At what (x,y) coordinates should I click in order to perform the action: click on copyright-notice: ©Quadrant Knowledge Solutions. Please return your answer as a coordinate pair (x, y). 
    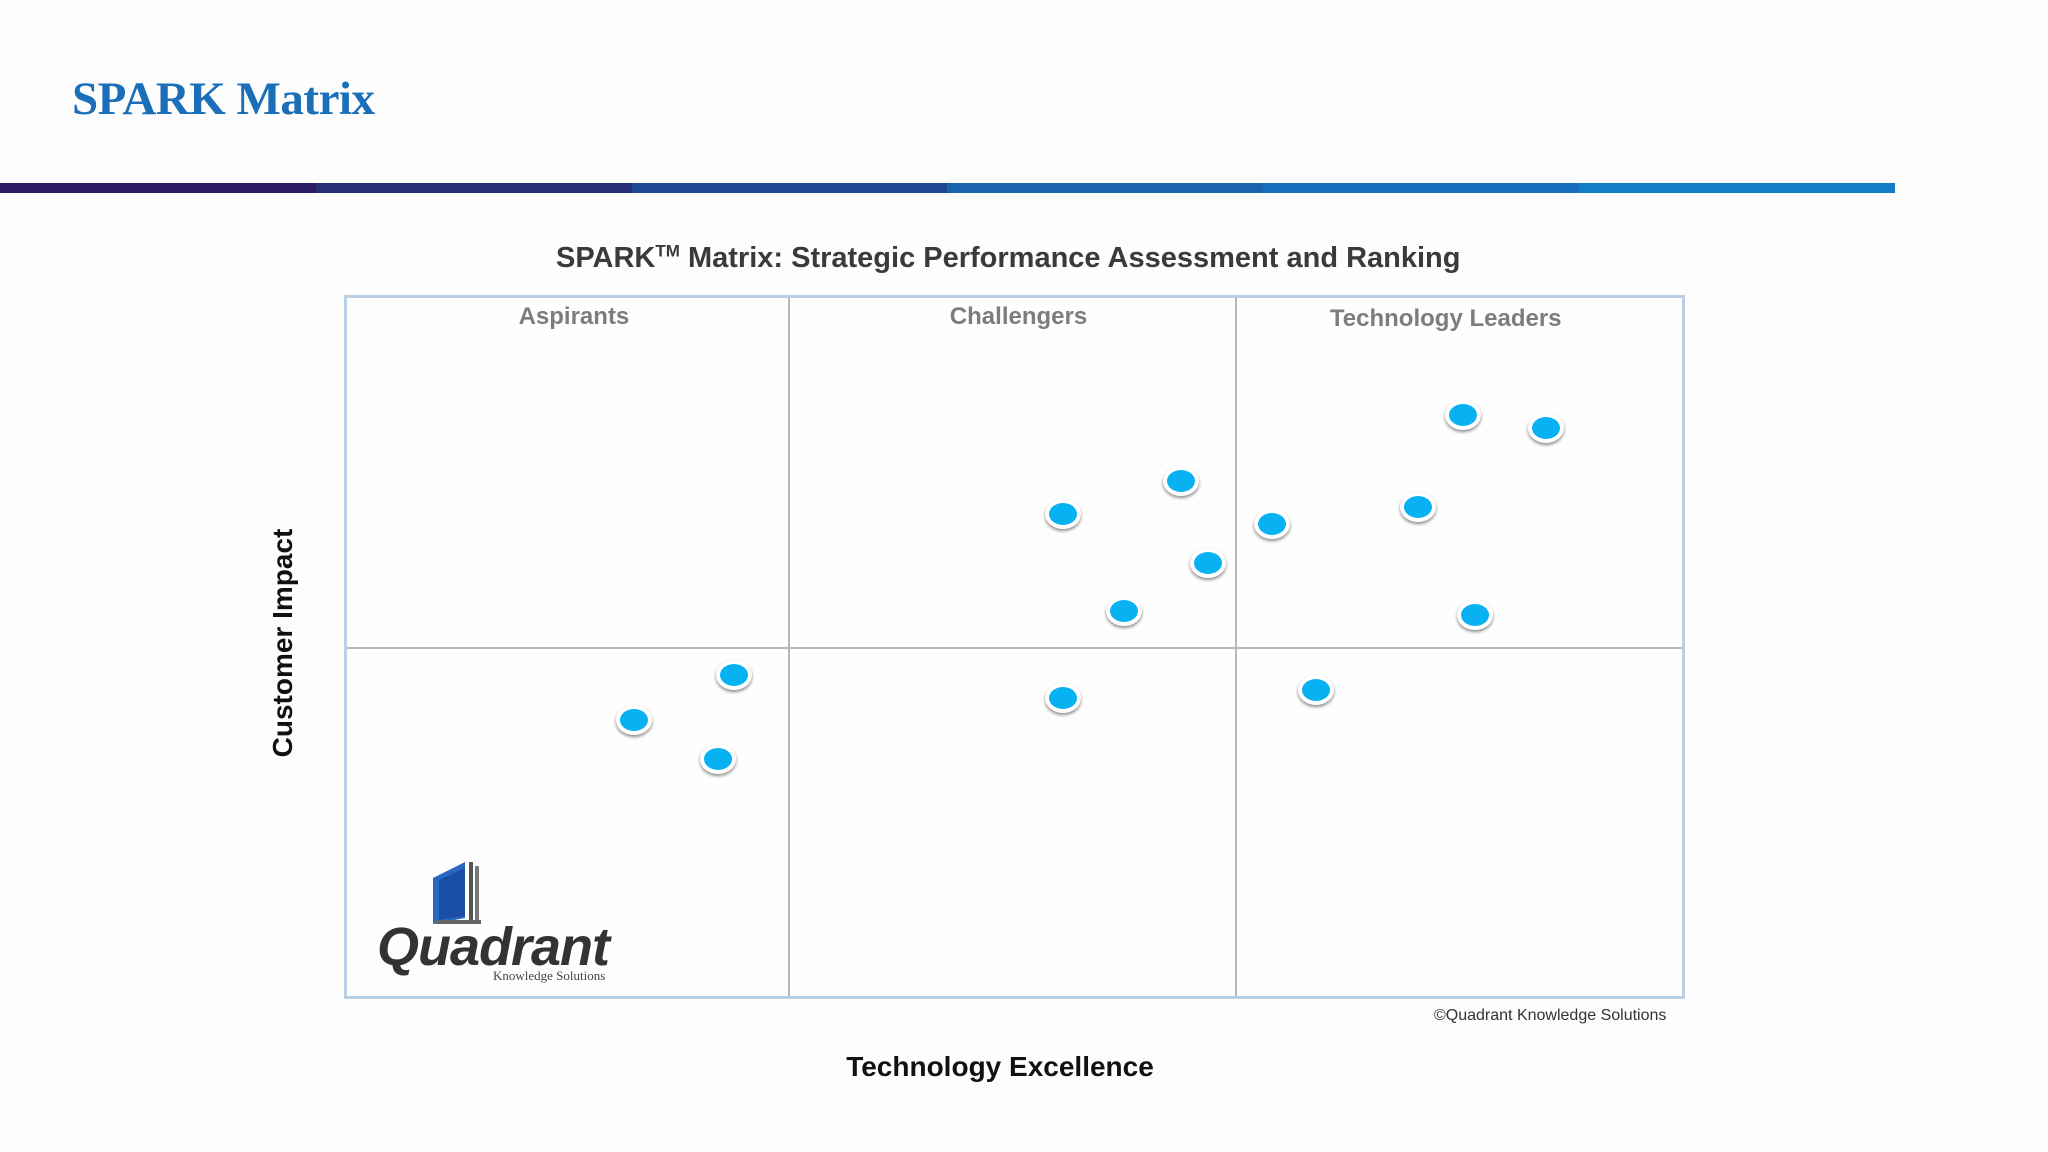
    Looking at the image, I should click on (1550, 1015).